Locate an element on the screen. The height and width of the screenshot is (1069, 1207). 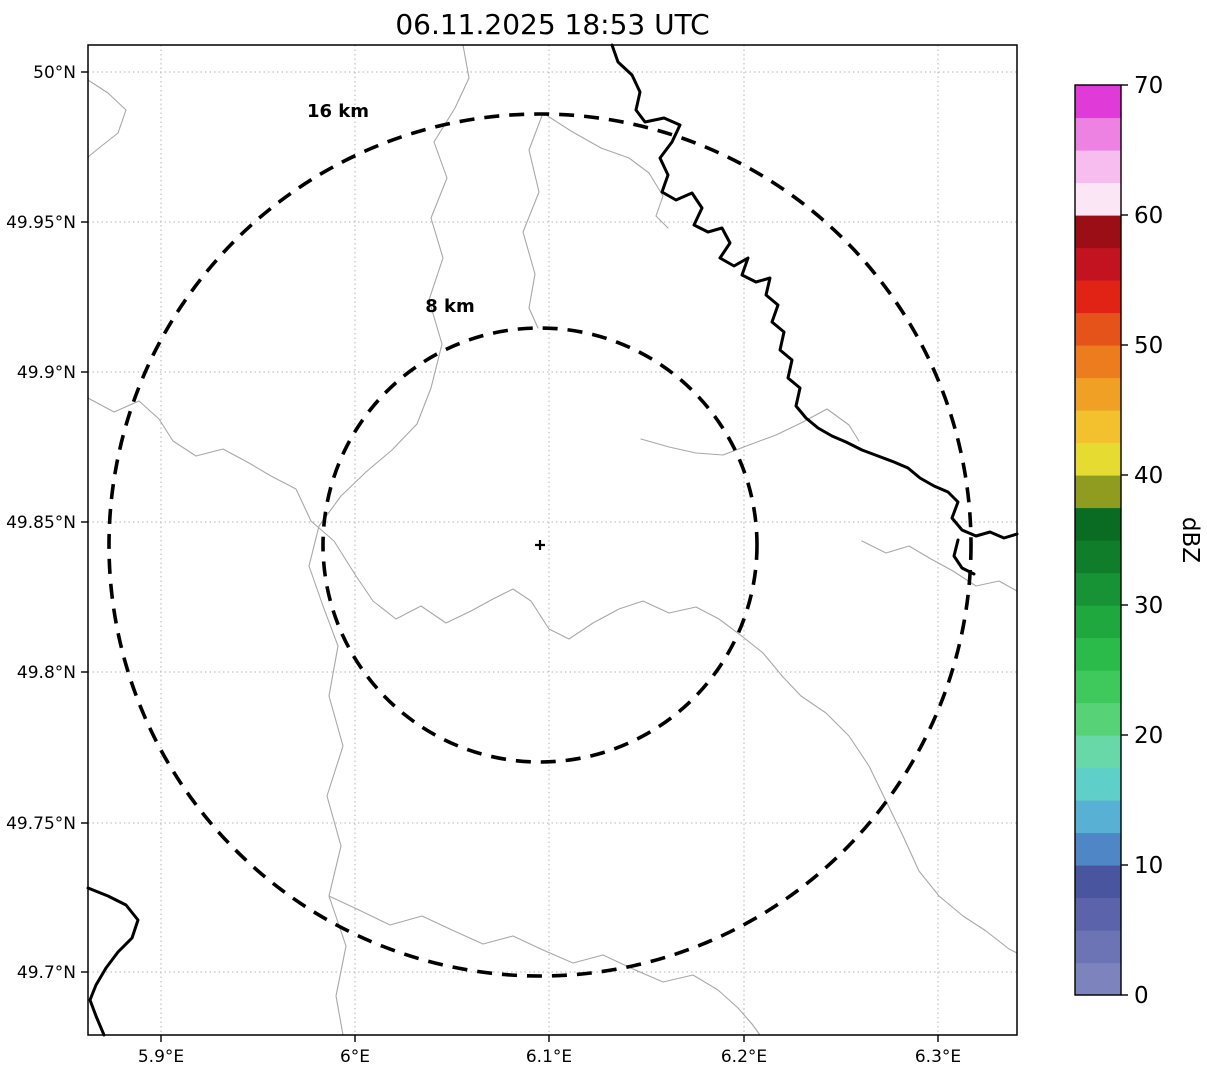
colorbar-unit-label: dBZ is located at coordinates (1190, 540).